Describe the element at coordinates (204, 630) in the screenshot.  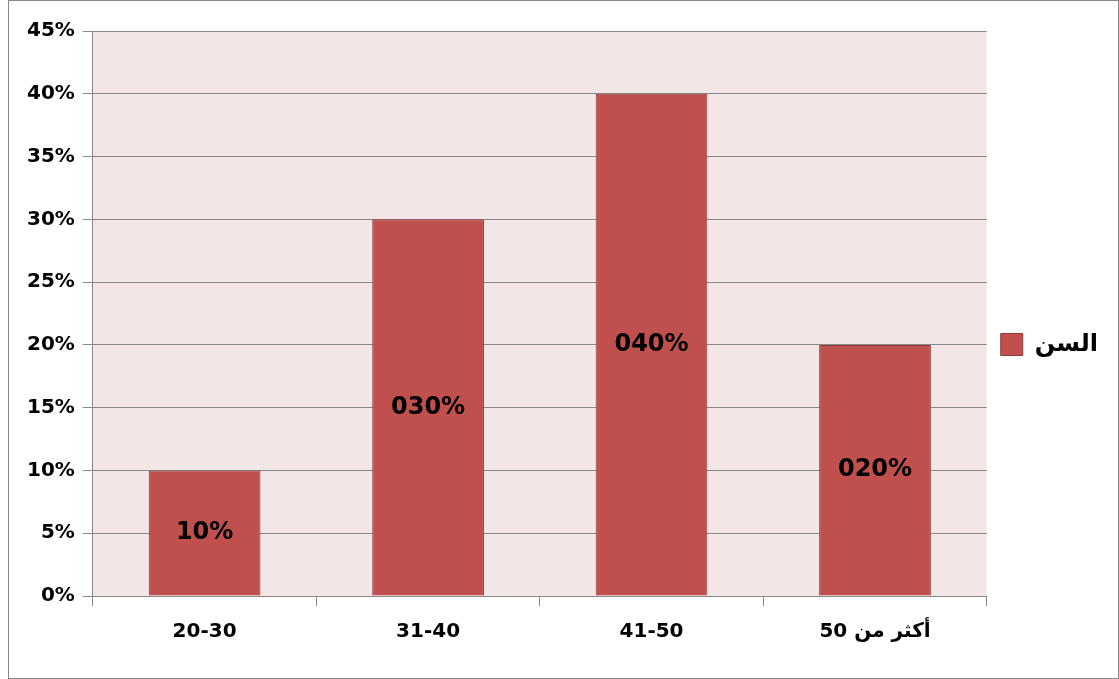
I see `x-tick-label: 20-30` at that location.